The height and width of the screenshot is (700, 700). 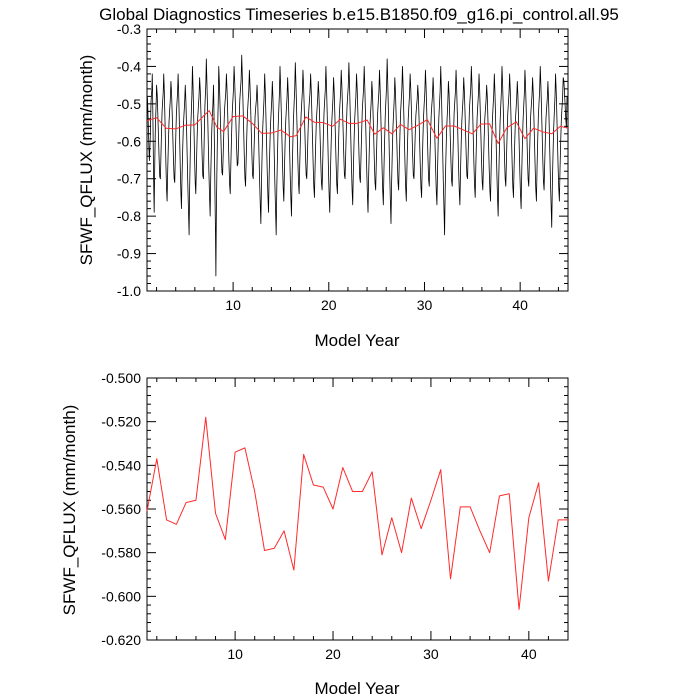 I want to click on top-ytick-label: -0.6, so click(x=129, y=141).